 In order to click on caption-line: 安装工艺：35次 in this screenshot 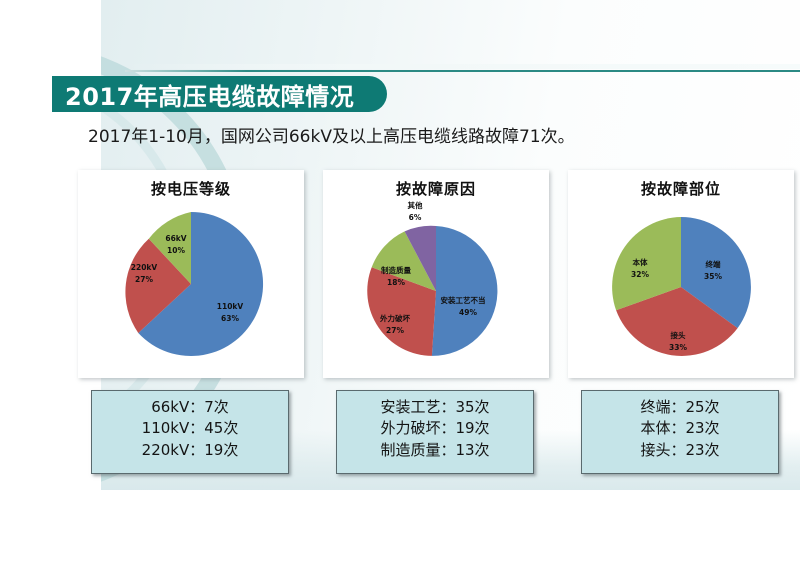, I will do `click(435, 407)`.